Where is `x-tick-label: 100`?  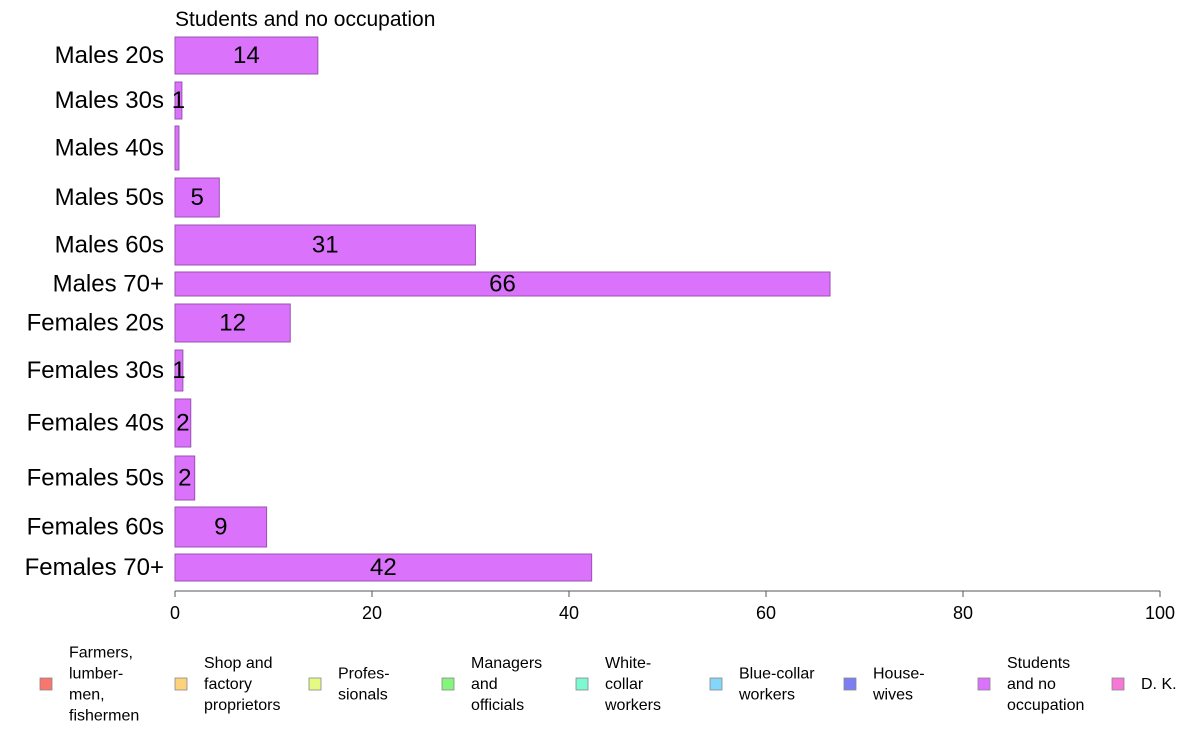 x-tick-label: 100 is located at coordinates (1160, 613).